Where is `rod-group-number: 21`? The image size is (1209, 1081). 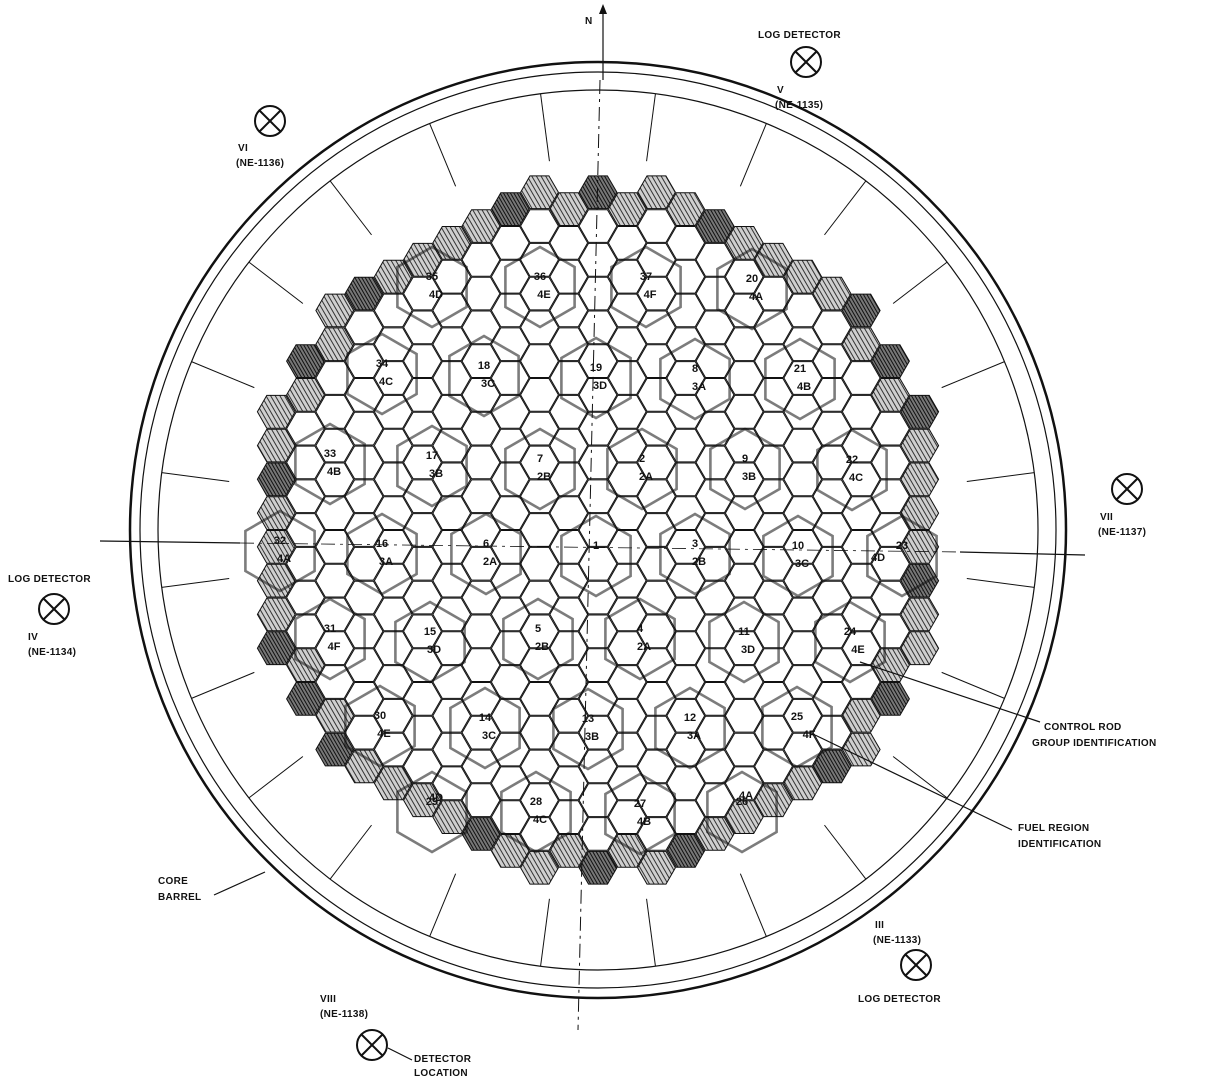 rod-group-number: 21 is located at coordinates (800, 369).